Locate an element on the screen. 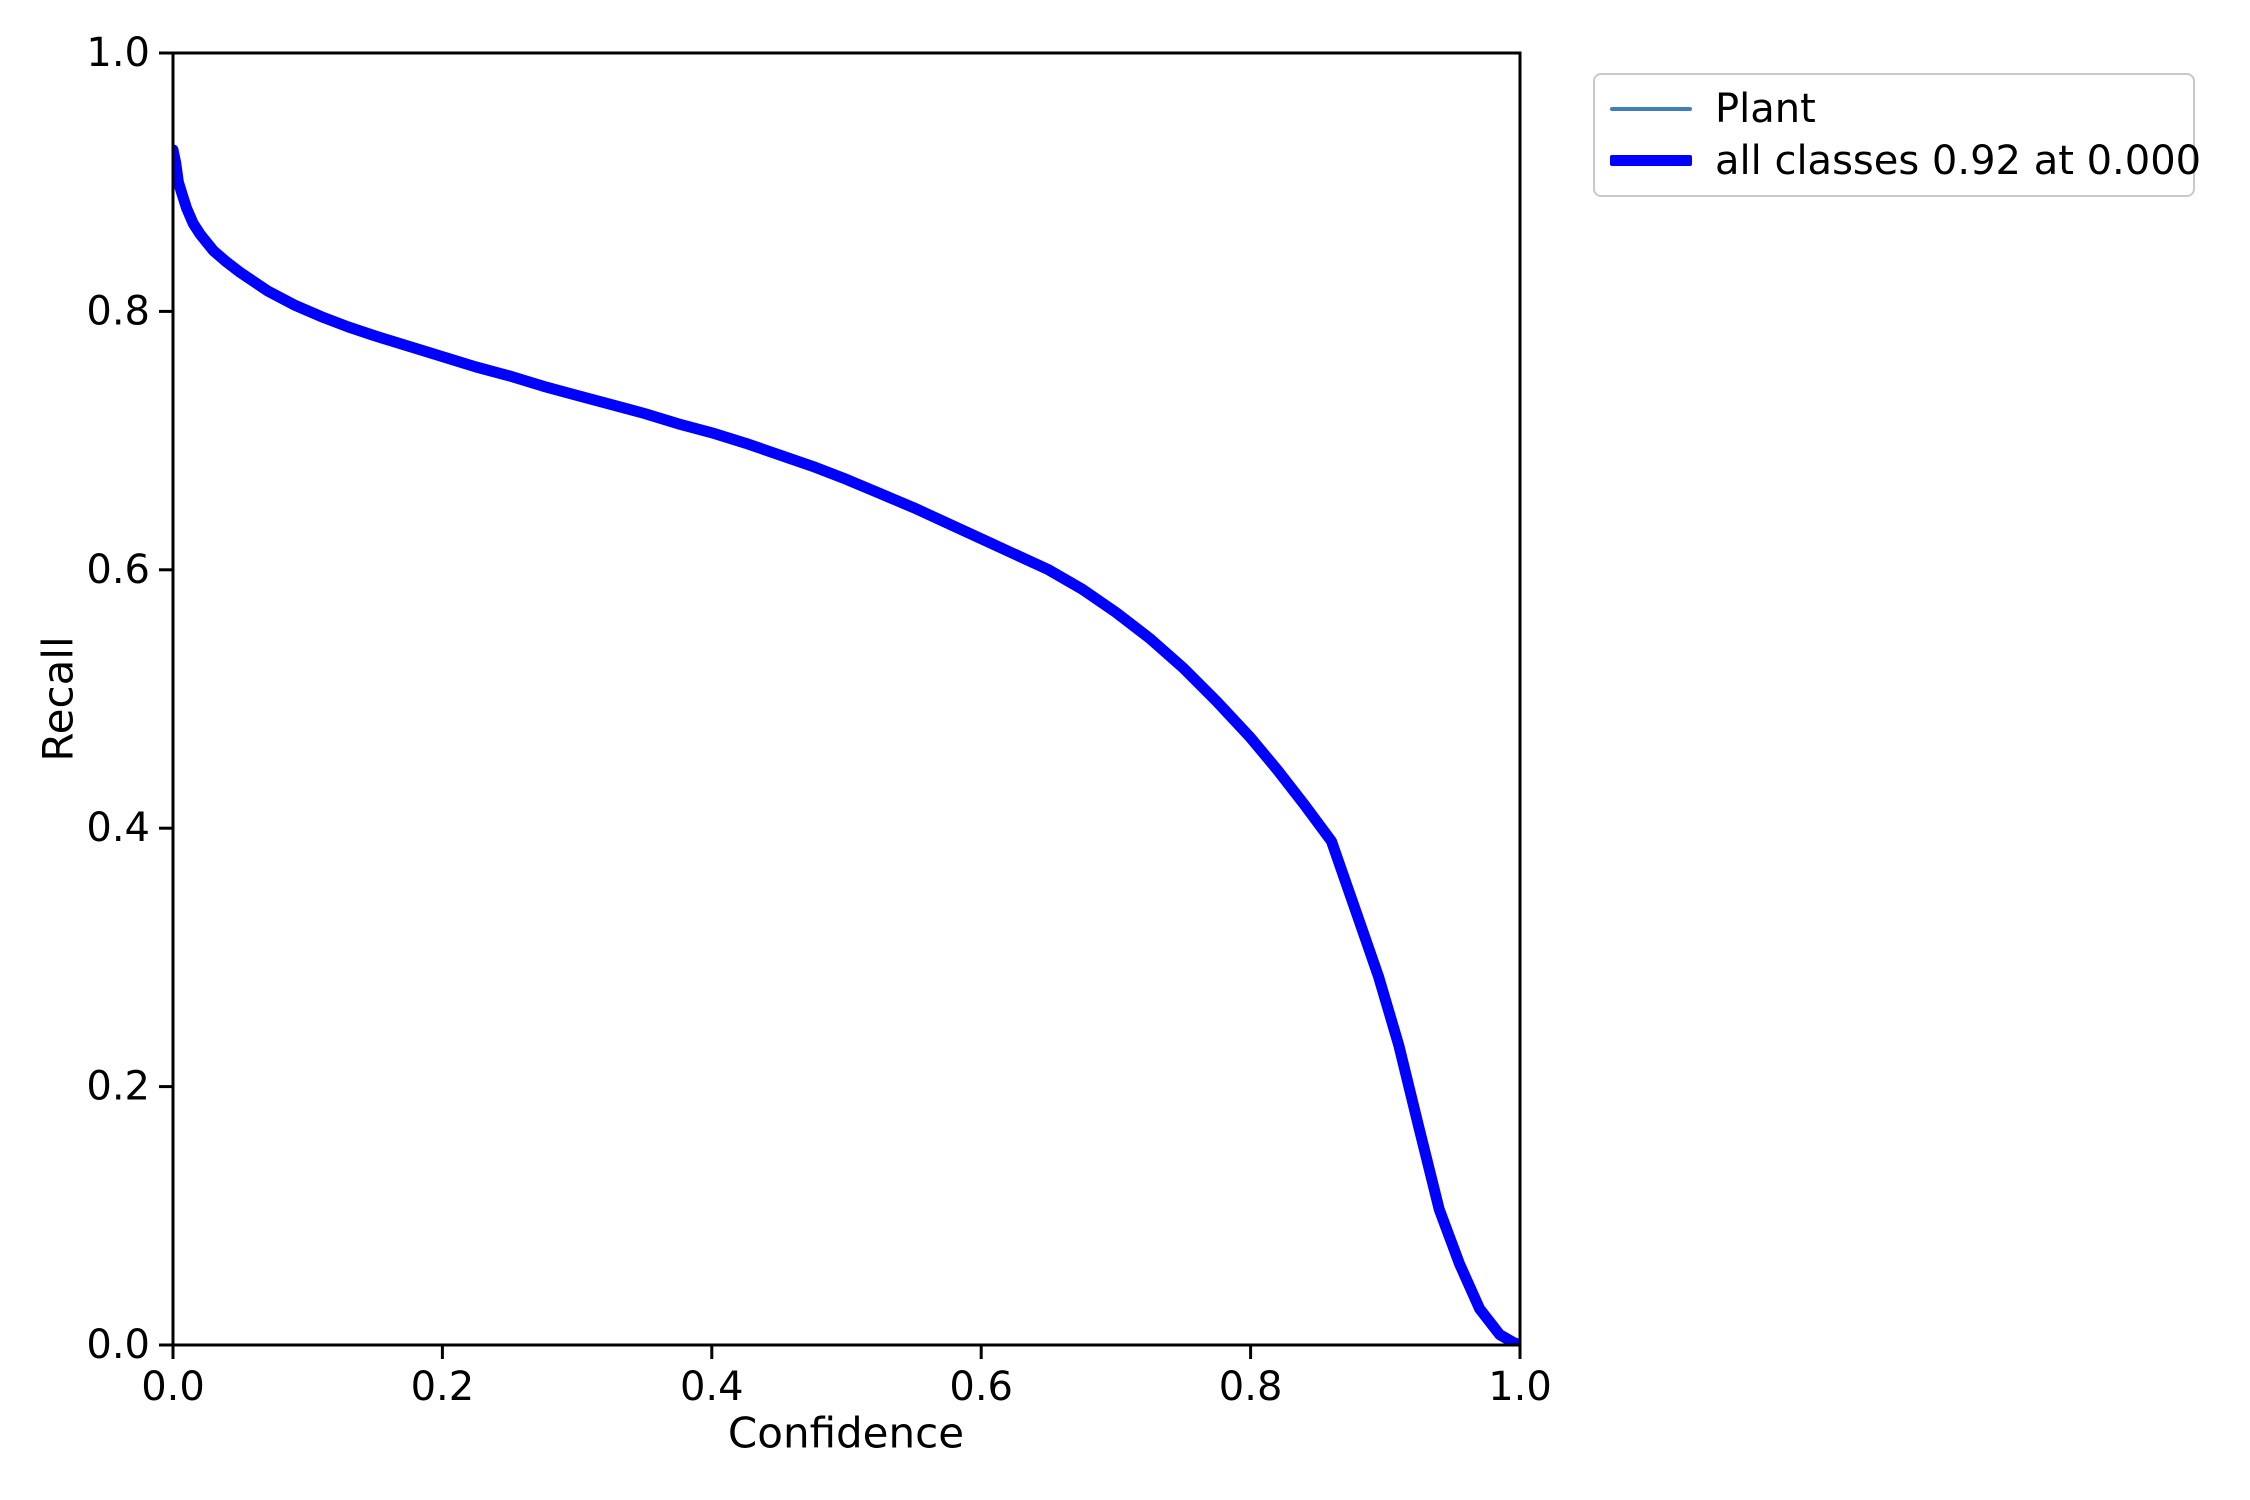 The height and width of the screenshot is (1500, 2250). x-tick-label-0.4: 0.4 is located at coordinates (712, 1387).